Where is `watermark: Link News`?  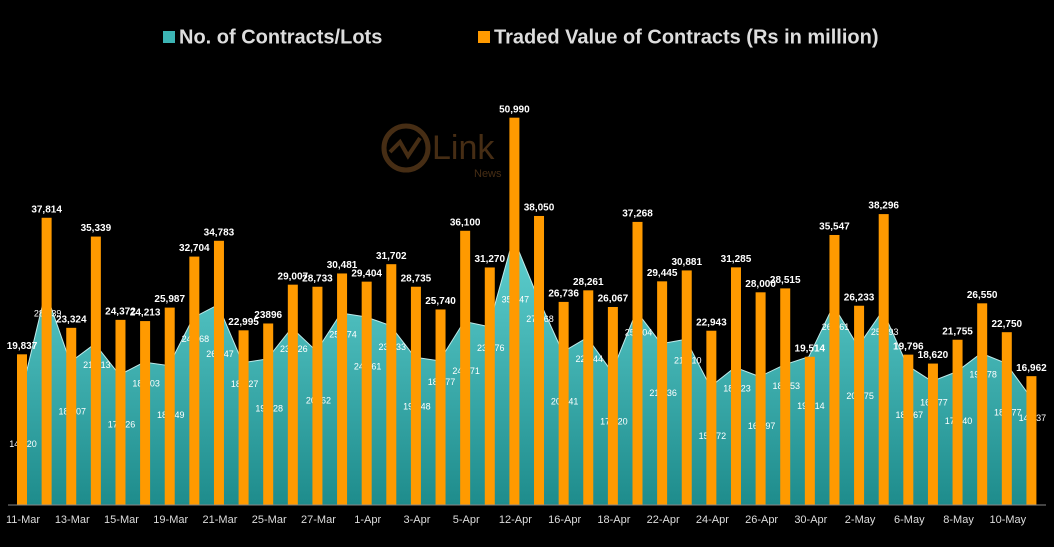
watermark: Link News is located at coordinates (441, 151).